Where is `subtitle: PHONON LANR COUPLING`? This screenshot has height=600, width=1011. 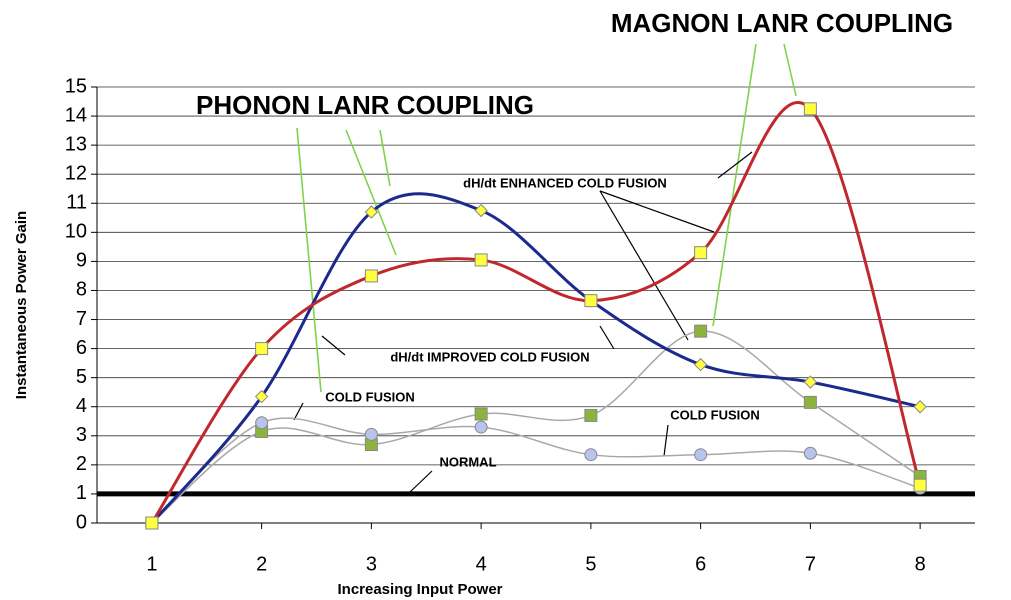
subtitle: PHONON LANR COUPLING is located at coordinates (365, 105).